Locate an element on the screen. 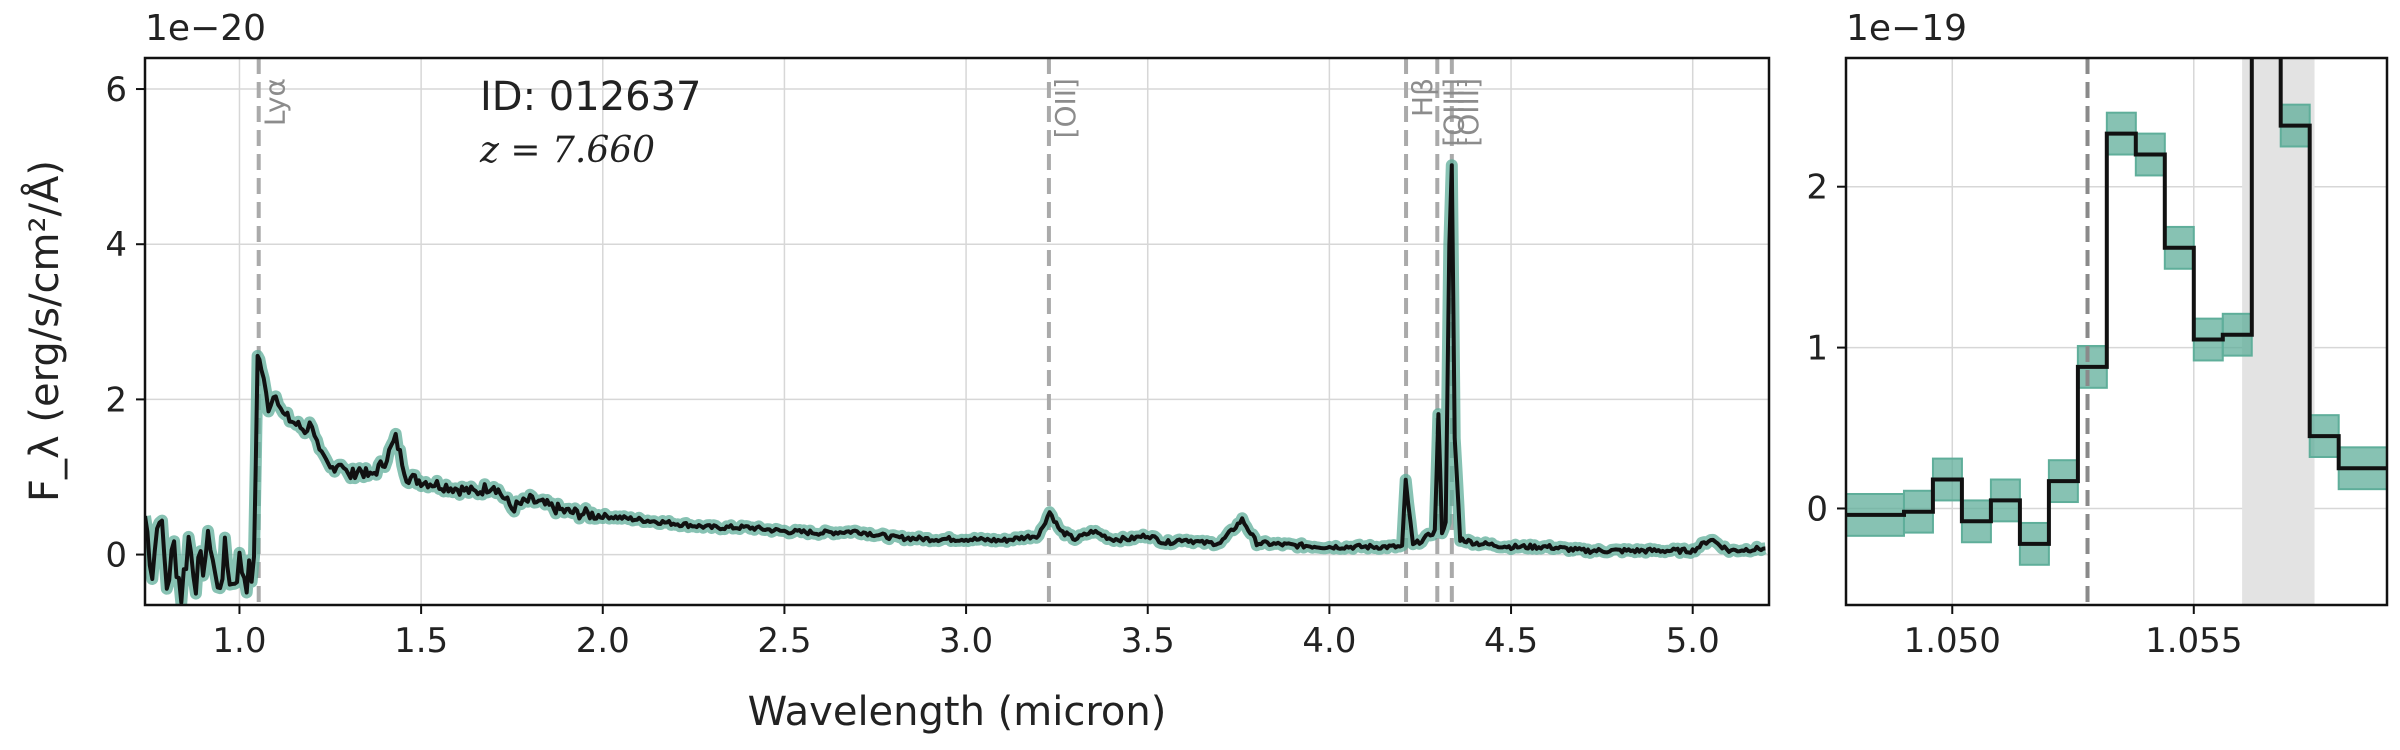 Image resolution: width=2400 pixels, height=750 pixels. x-tick-label: 2.5 is located at coordinates (784, 641).